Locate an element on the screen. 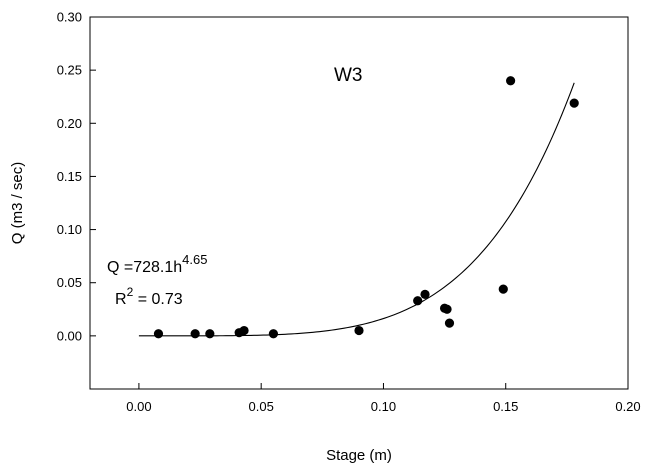 Image resolution: width=645 pixels, height=469 pixels. y-tick-label: 0.10 is located at coordinates (69, 229).